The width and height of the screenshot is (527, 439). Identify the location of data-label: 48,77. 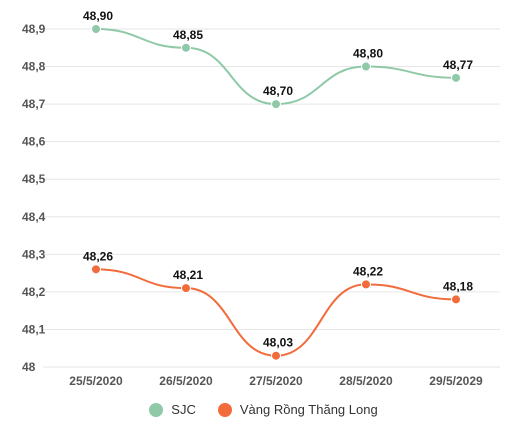
(458, 65).